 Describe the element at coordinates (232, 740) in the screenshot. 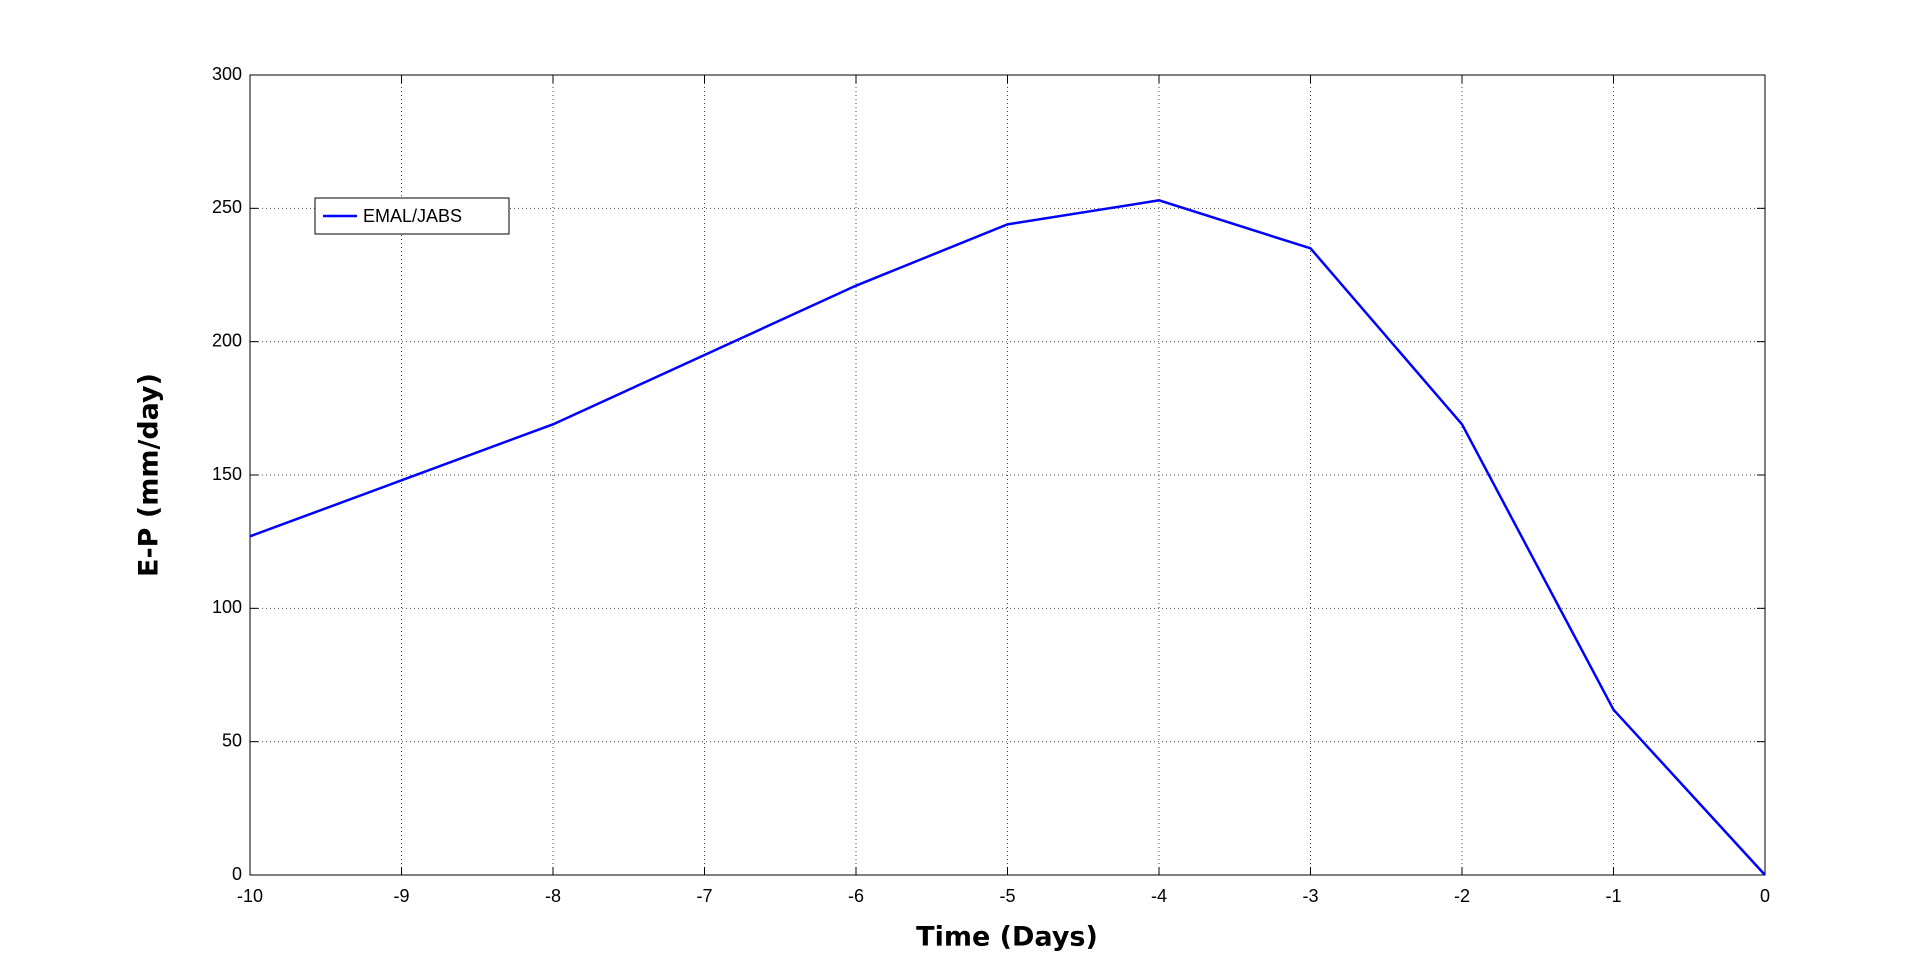

I see `y-tick-label: 50` at that location.